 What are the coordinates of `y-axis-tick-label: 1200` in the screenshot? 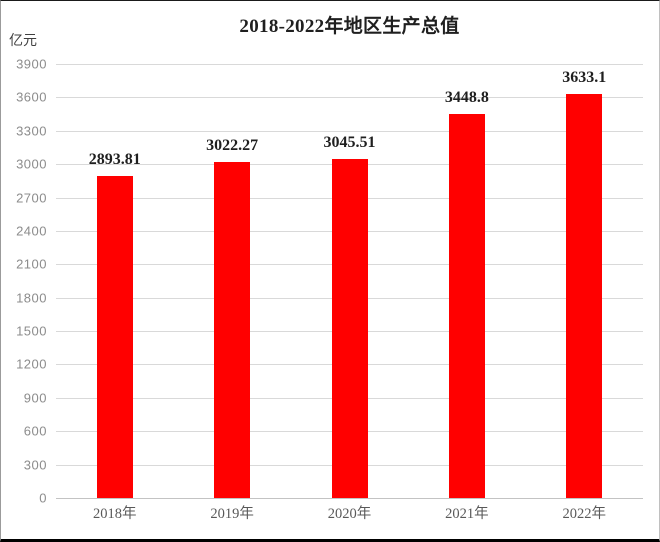 It's located at (31, 364).